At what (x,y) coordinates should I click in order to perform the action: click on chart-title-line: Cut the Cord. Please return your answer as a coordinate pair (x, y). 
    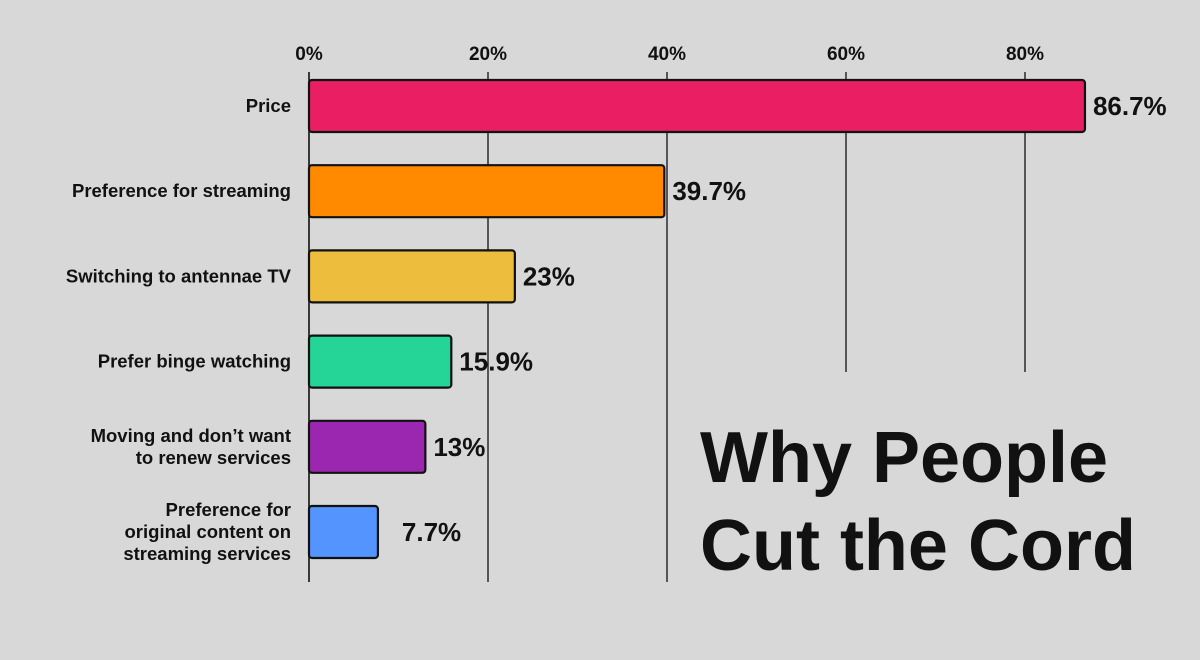
    Looking at the image, I should click on (918, 546).